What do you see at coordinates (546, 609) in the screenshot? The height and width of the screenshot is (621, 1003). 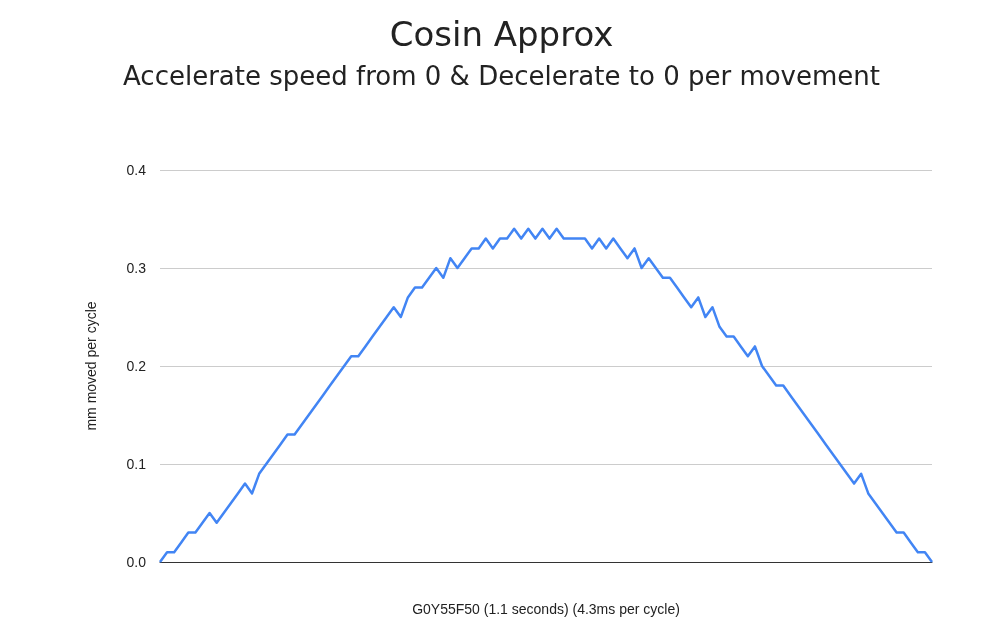 I see `x-axis-title: G0Y55F50 (1.1 seconds) (4.3ms per cycle)` at bounding box center [546, 609].